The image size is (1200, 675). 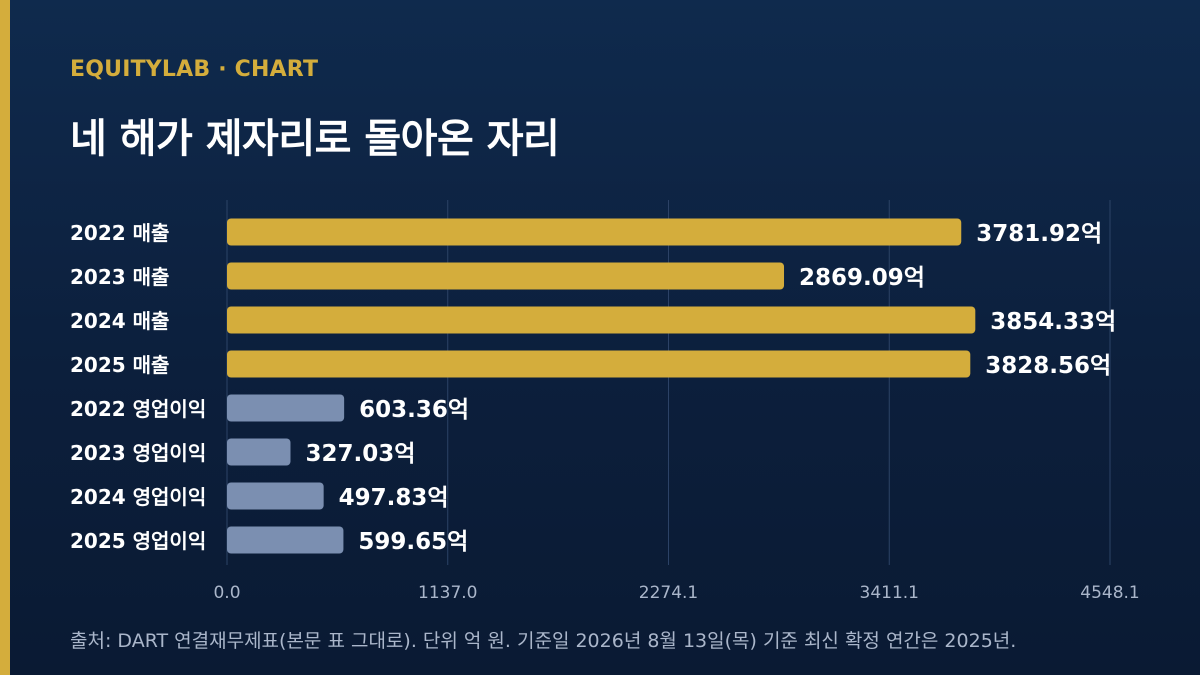 What do you see at coordinates (138, 541) in the screenshot?
I see `category-label: 2025 영업이익` at bounding box center [138, 541].